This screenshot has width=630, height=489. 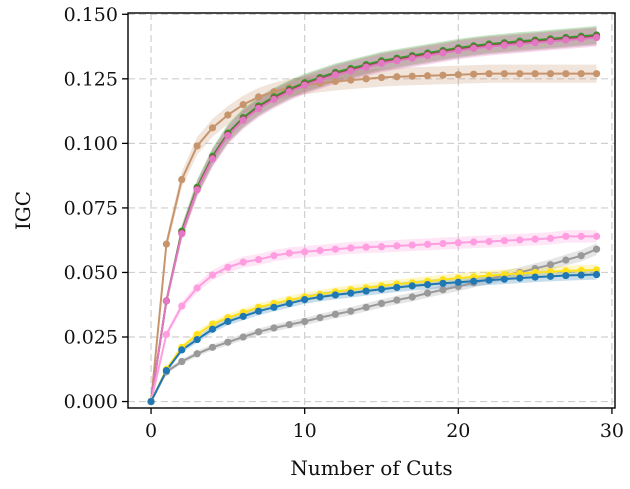 What do you see at coordinates (91, 402) in the screenshot?
I see `y-tick-label: 0.000` at bounding box center [91, 402].